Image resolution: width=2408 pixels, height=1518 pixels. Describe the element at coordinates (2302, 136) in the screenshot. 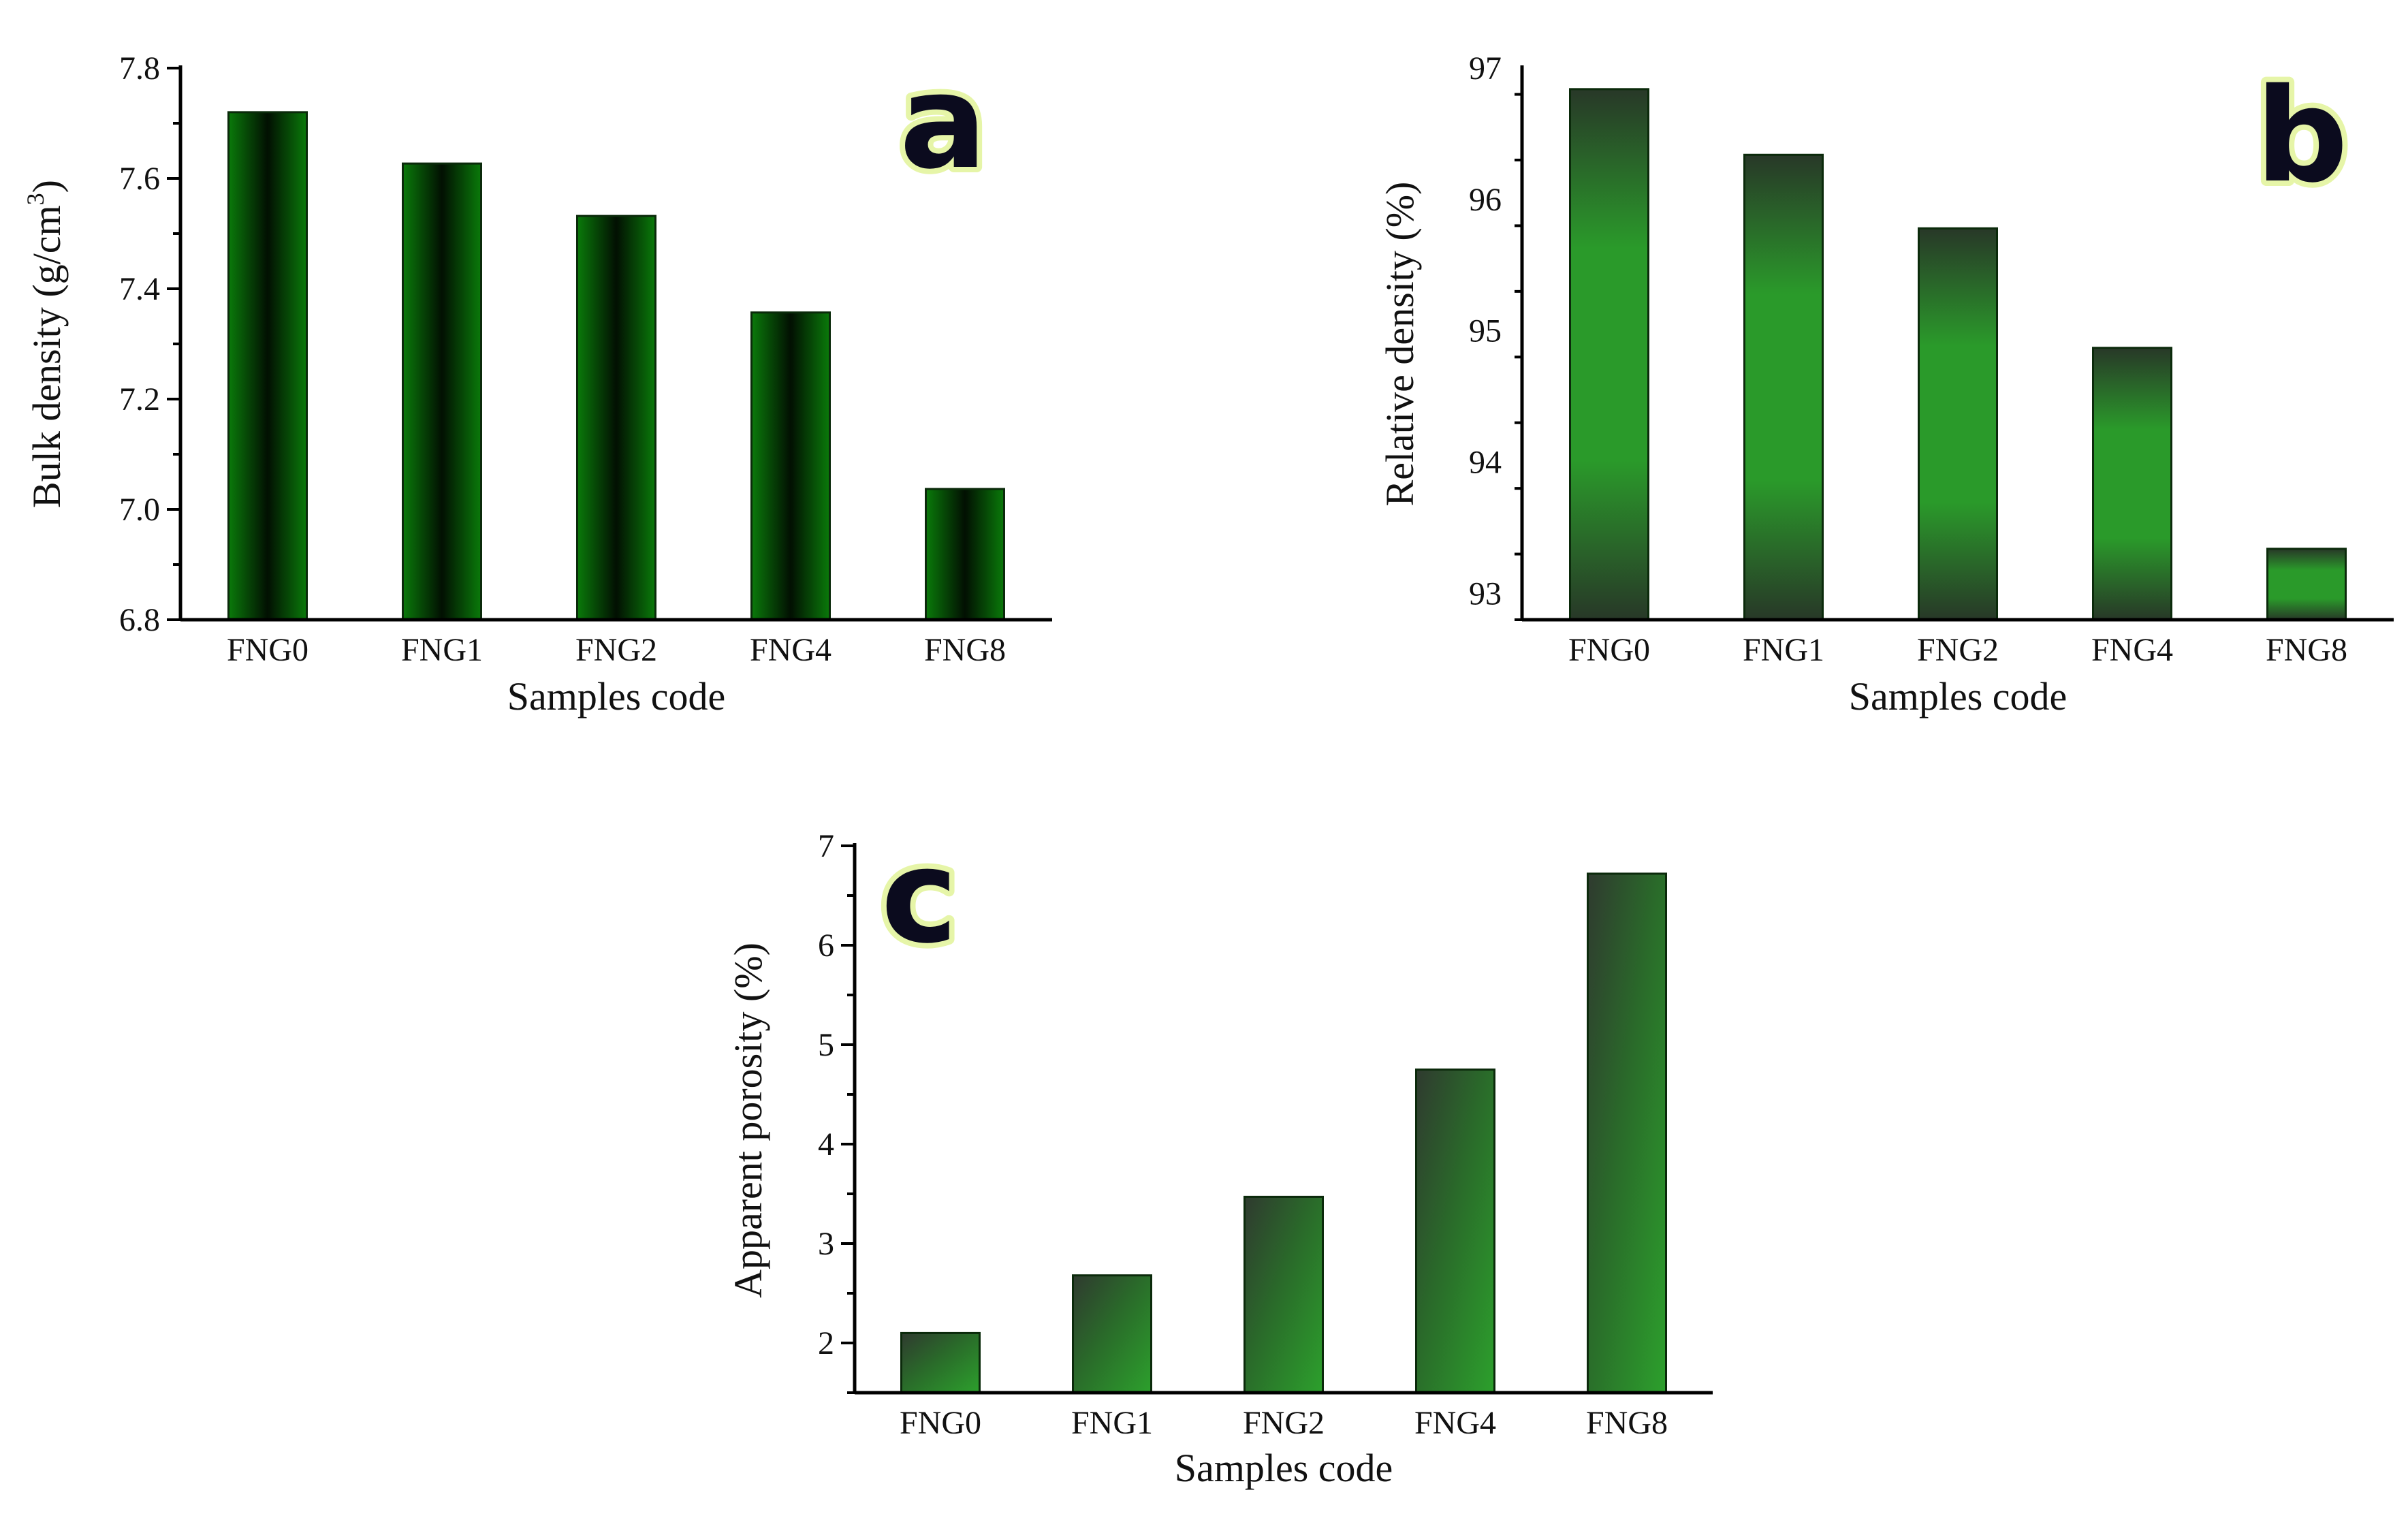

I see `panel-label-b: b` at that location.